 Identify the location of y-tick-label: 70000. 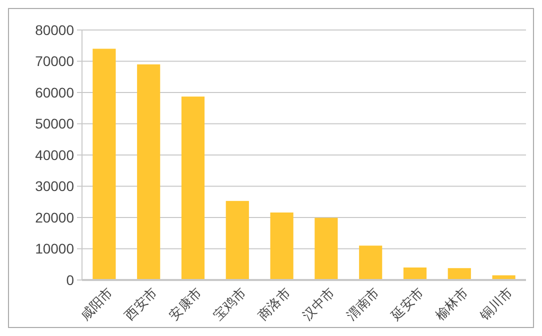
(54, 61).